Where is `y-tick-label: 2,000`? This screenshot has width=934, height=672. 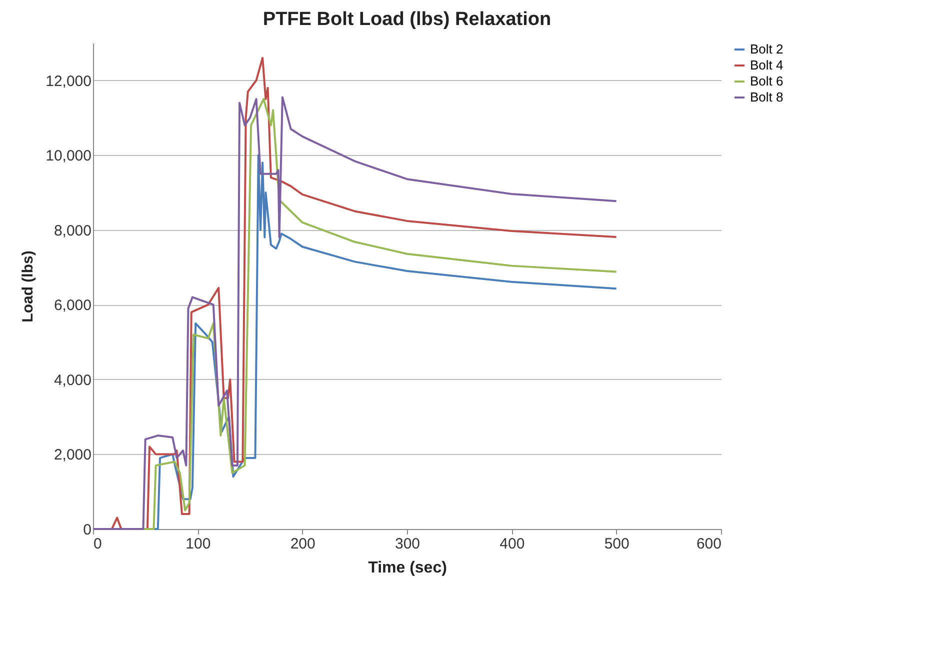 y-tick-label: 2,000 is located at coordinates (73, 455).